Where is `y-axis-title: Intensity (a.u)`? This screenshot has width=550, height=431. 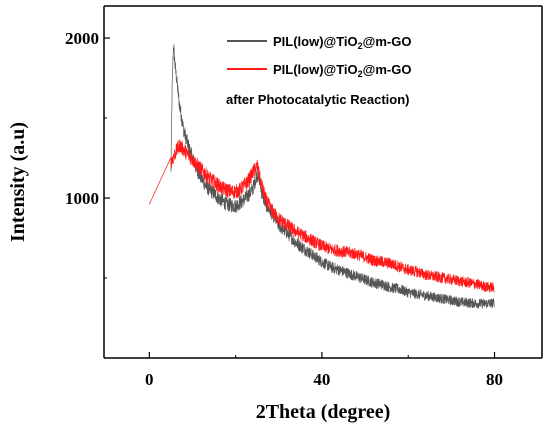 y-axis-title: Intensity (a.u) is located at coordinates (18, 182).